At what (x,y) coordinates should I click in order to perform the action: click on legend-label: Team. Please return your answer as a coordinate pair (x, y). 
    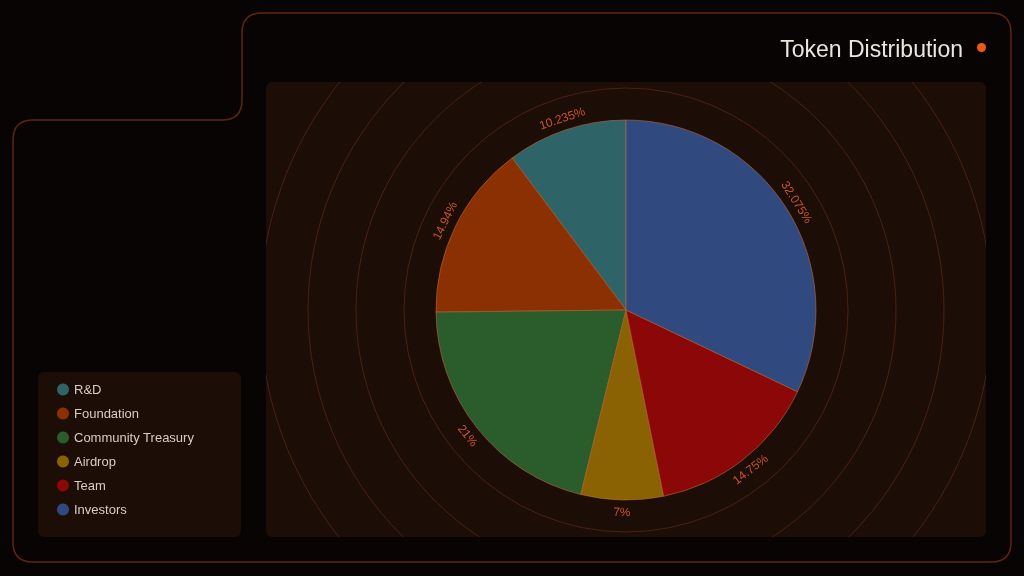
    Looking at the image, I should click on (90, 485).